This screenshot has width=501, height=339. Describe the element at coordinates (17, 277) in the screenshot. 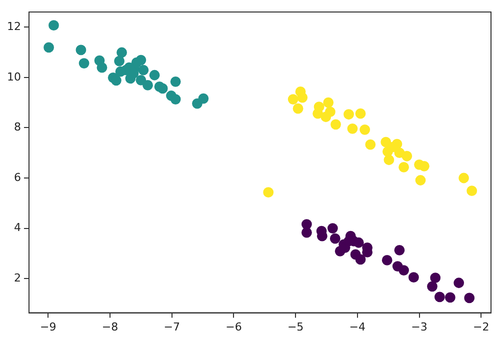

I see `y-tick-label: 2` at that location.